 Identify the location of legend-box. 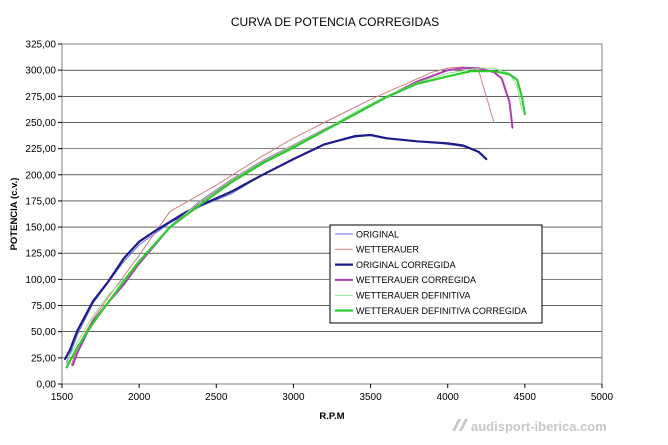
(436, 274).